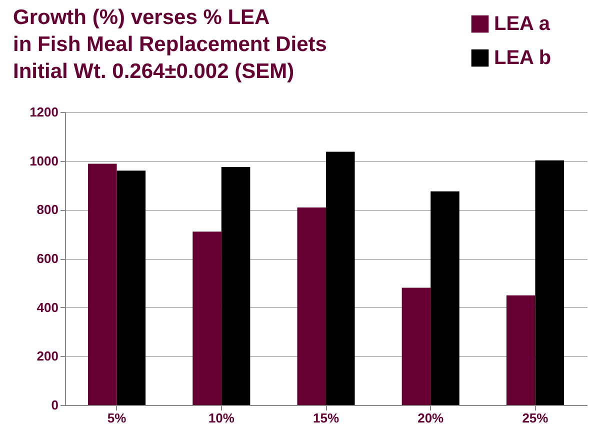 This screenshot has height=444, width=592. Describe the element at coordinates (141, 17) in the screenshot. I see `text: Growth (%) verses % LEA` at that location.